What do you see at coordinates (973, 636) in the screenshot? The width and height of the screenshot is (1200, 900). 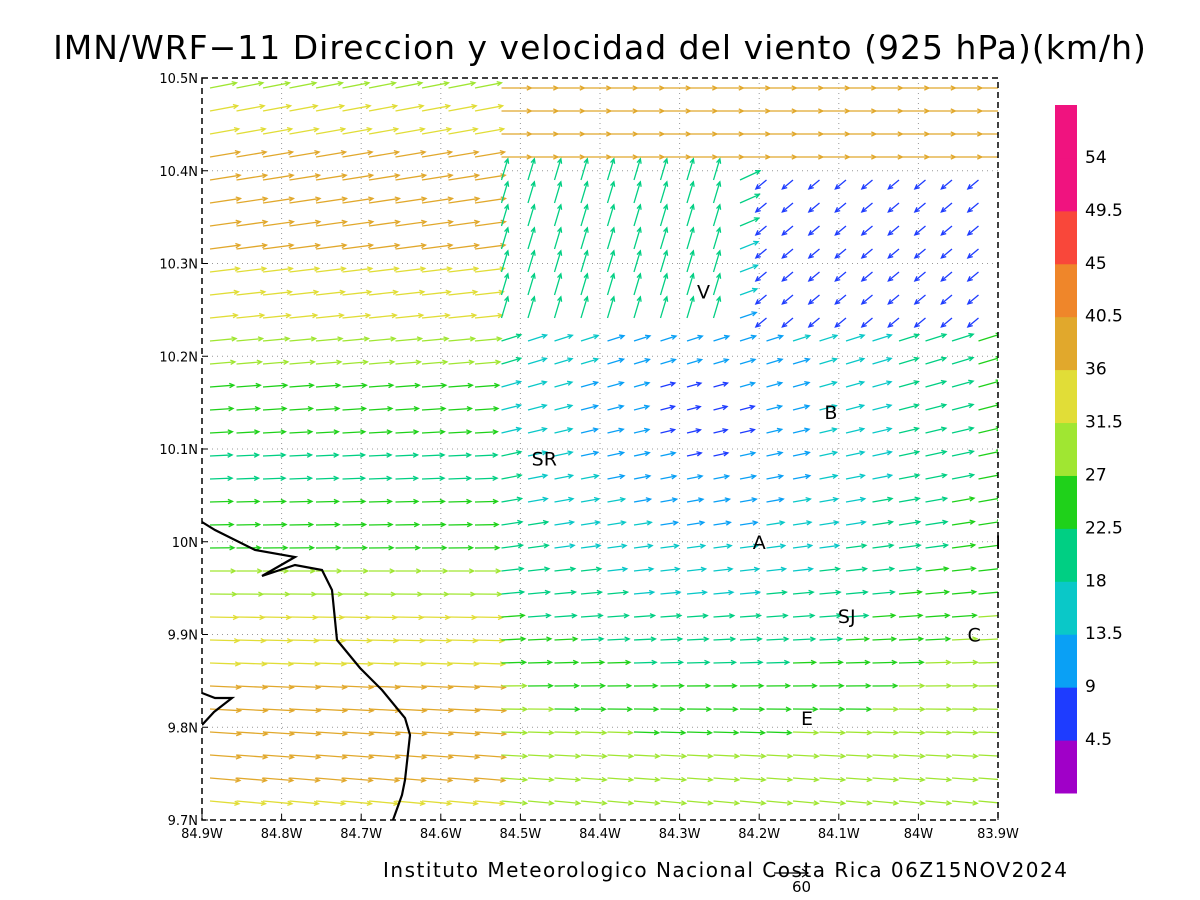 I see `place-label-c: C` at bounding box center [973, 636].